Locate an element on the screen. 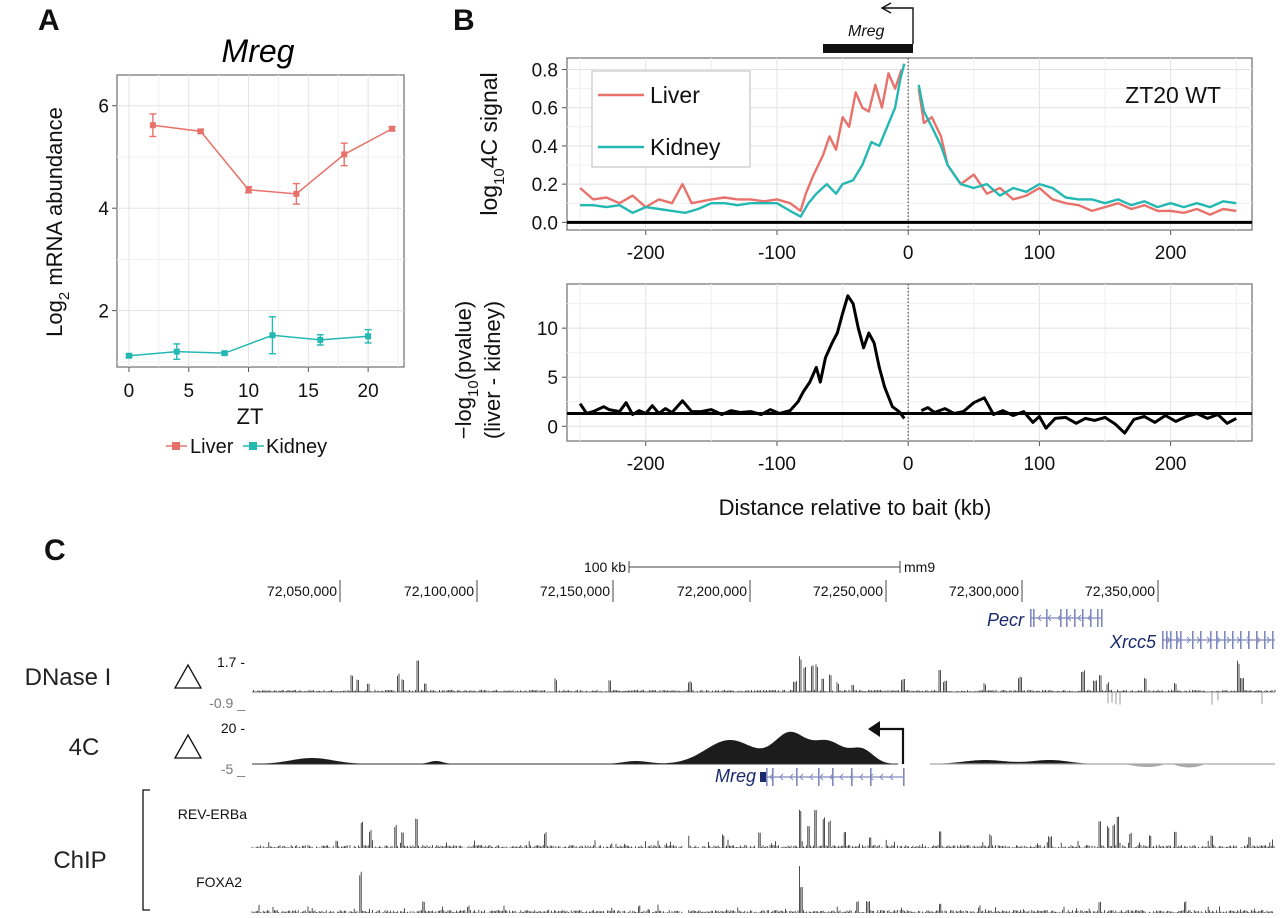 Image resolution: width=1280 pixels, height=918 pixels. gene-pecr-model is located at coordinates (1066, 618).